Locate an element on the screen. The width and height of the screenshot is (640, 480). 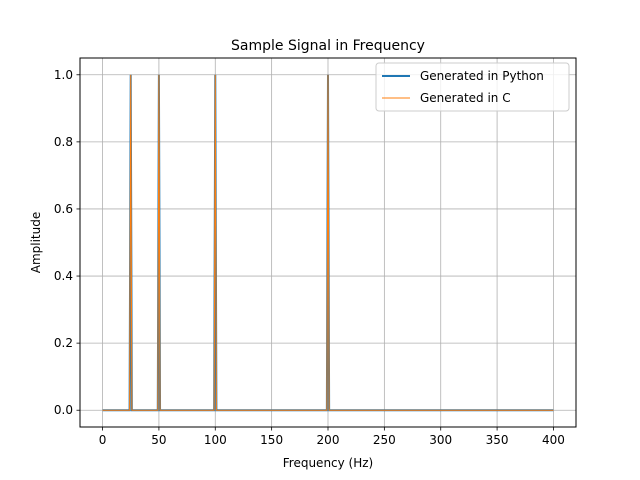
y-tick-label: 0.2 is located at coordinates (63, 343).